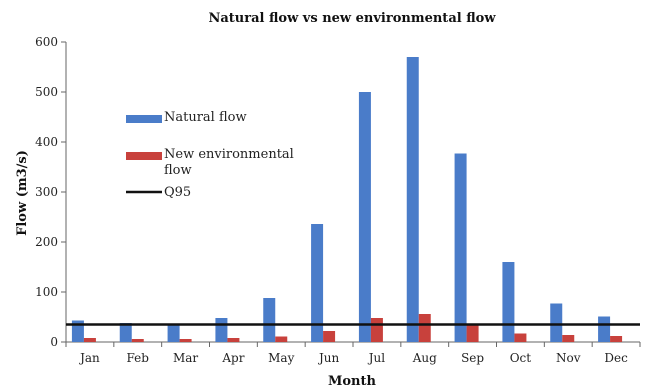 The height and width of the screenshot is (389, 648). I want to click on y-tick-label: 500, so click(46, 92).